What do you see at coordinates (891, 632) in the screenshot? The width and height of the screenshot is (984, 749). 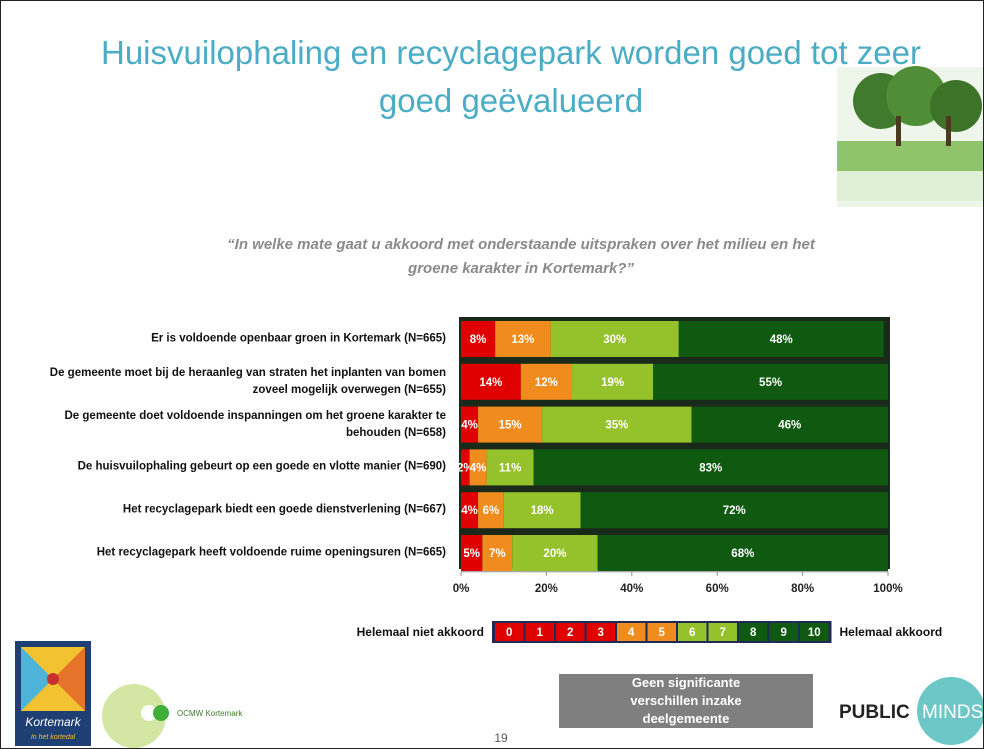 I see `scale-right-label: Helemaal akkoord` at bounding box center [891, 632].